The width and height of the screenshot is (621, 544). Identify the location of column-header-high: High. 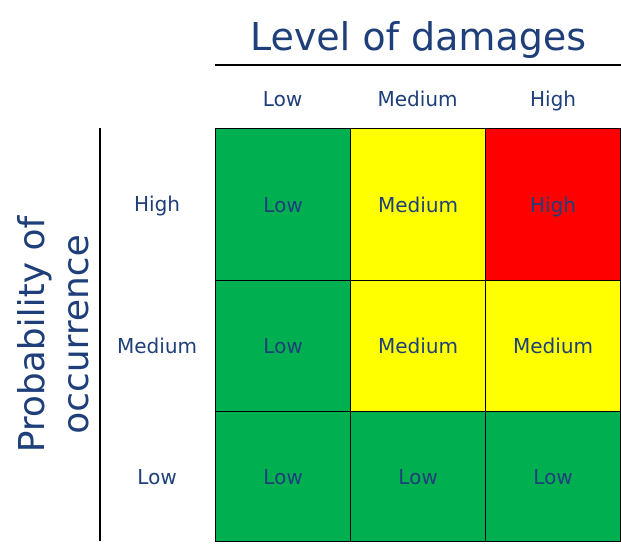
(553, 99).